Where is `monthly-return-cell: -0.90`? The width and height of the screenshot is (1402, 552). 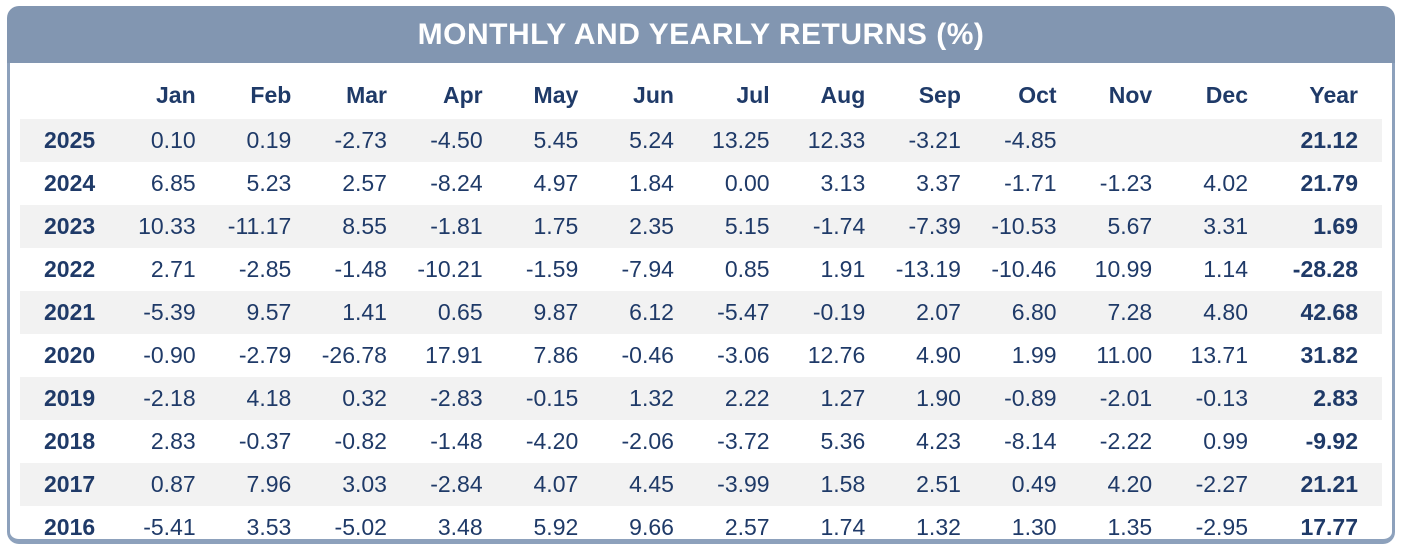
monthly-return-cell: -0.90 is located at coordinates (169, 355).